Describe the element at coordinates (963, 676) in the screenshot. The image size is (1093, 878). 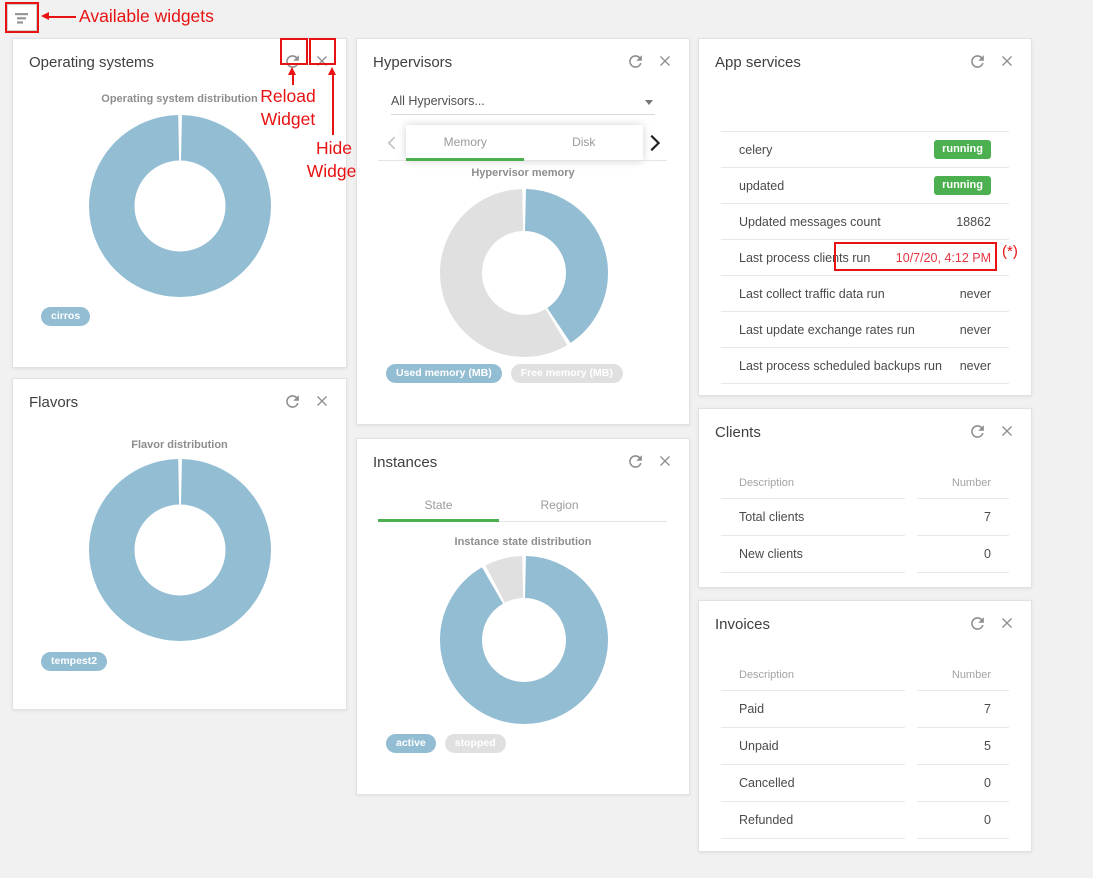
I see `column-header: Number` at that location.